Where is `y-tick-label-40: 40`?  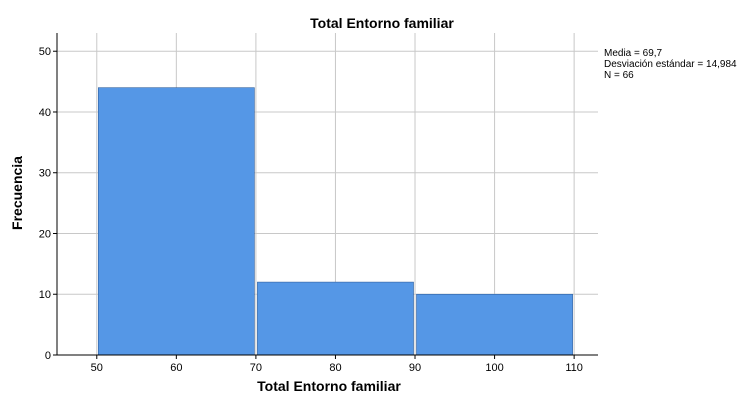
y-tick-label-40: 40 is located at coordinates (45, 113).